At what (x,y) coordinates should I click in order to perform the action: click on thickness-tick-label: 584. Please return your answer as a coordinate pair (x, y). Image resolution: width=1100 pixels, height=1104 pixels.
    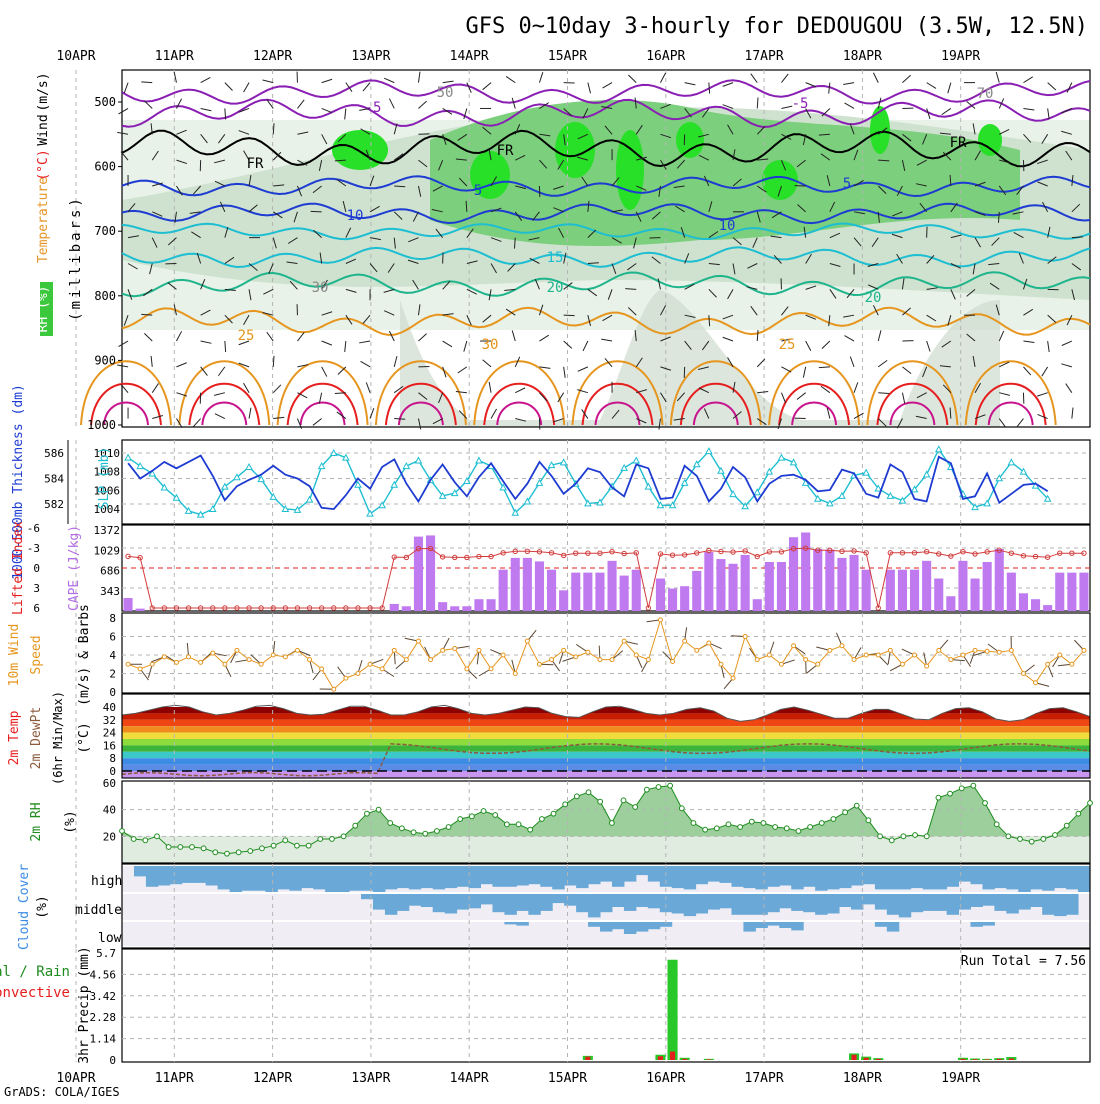
    Looking at the image, I should click on (54, 479).